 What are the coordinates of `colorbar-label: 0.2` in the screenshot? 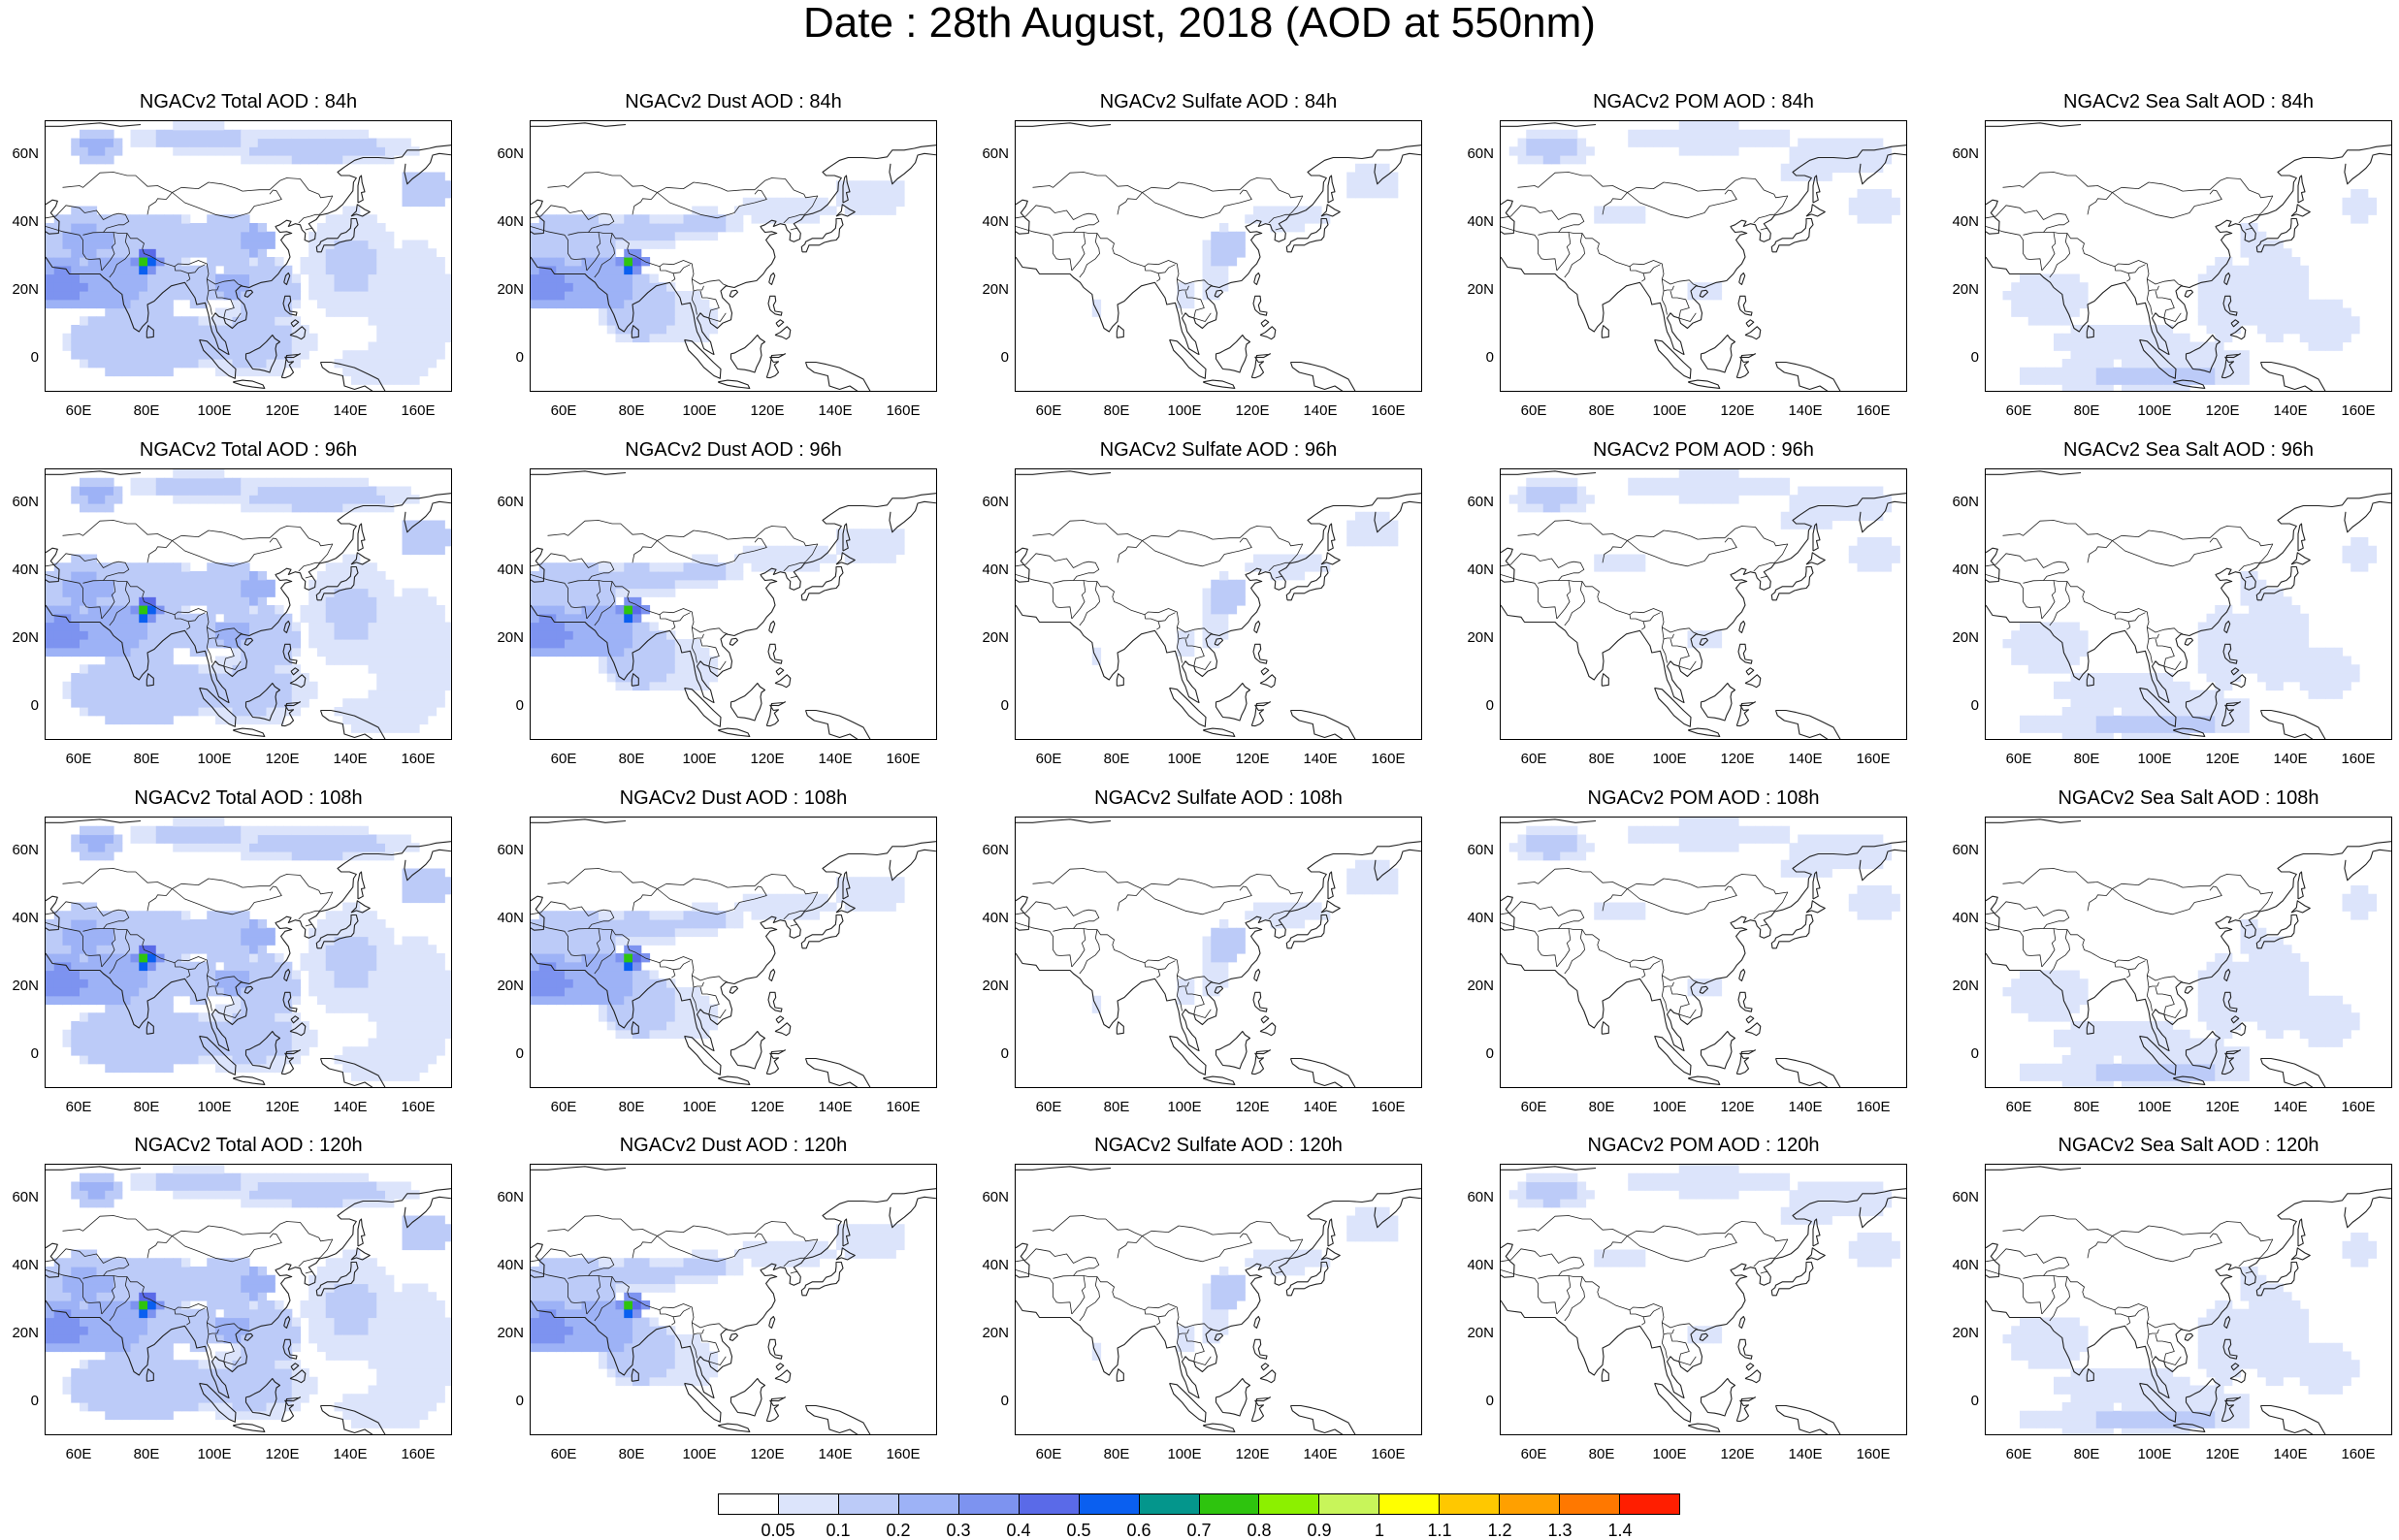 It's located at (898, 1530).